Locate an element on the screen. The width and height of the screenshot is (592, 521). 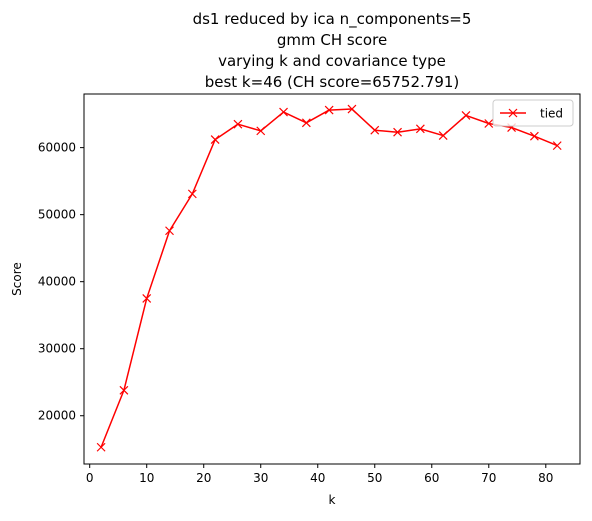
x-axis-label: k is located at coordinates (332, 500).